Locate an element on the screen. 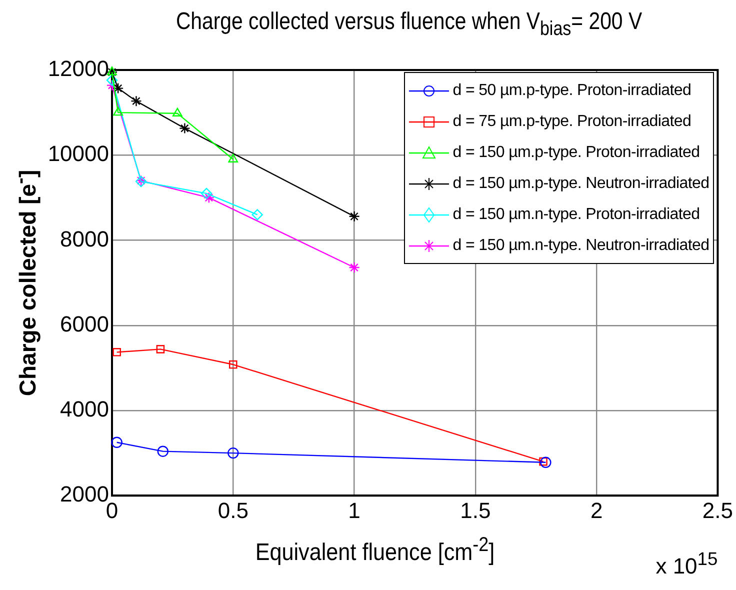 The width and height of the screenshot is (736, 590). legend-label: d = 50 µm.p-type. Proton-irradiated is located at coordinates (572, 91).